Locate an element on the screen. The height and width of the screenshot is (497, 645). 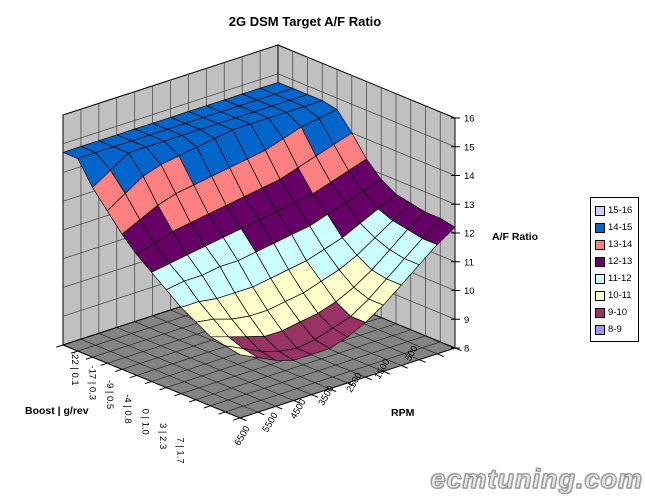
legend-label: 13-14 is located at coordinates (620, 244).